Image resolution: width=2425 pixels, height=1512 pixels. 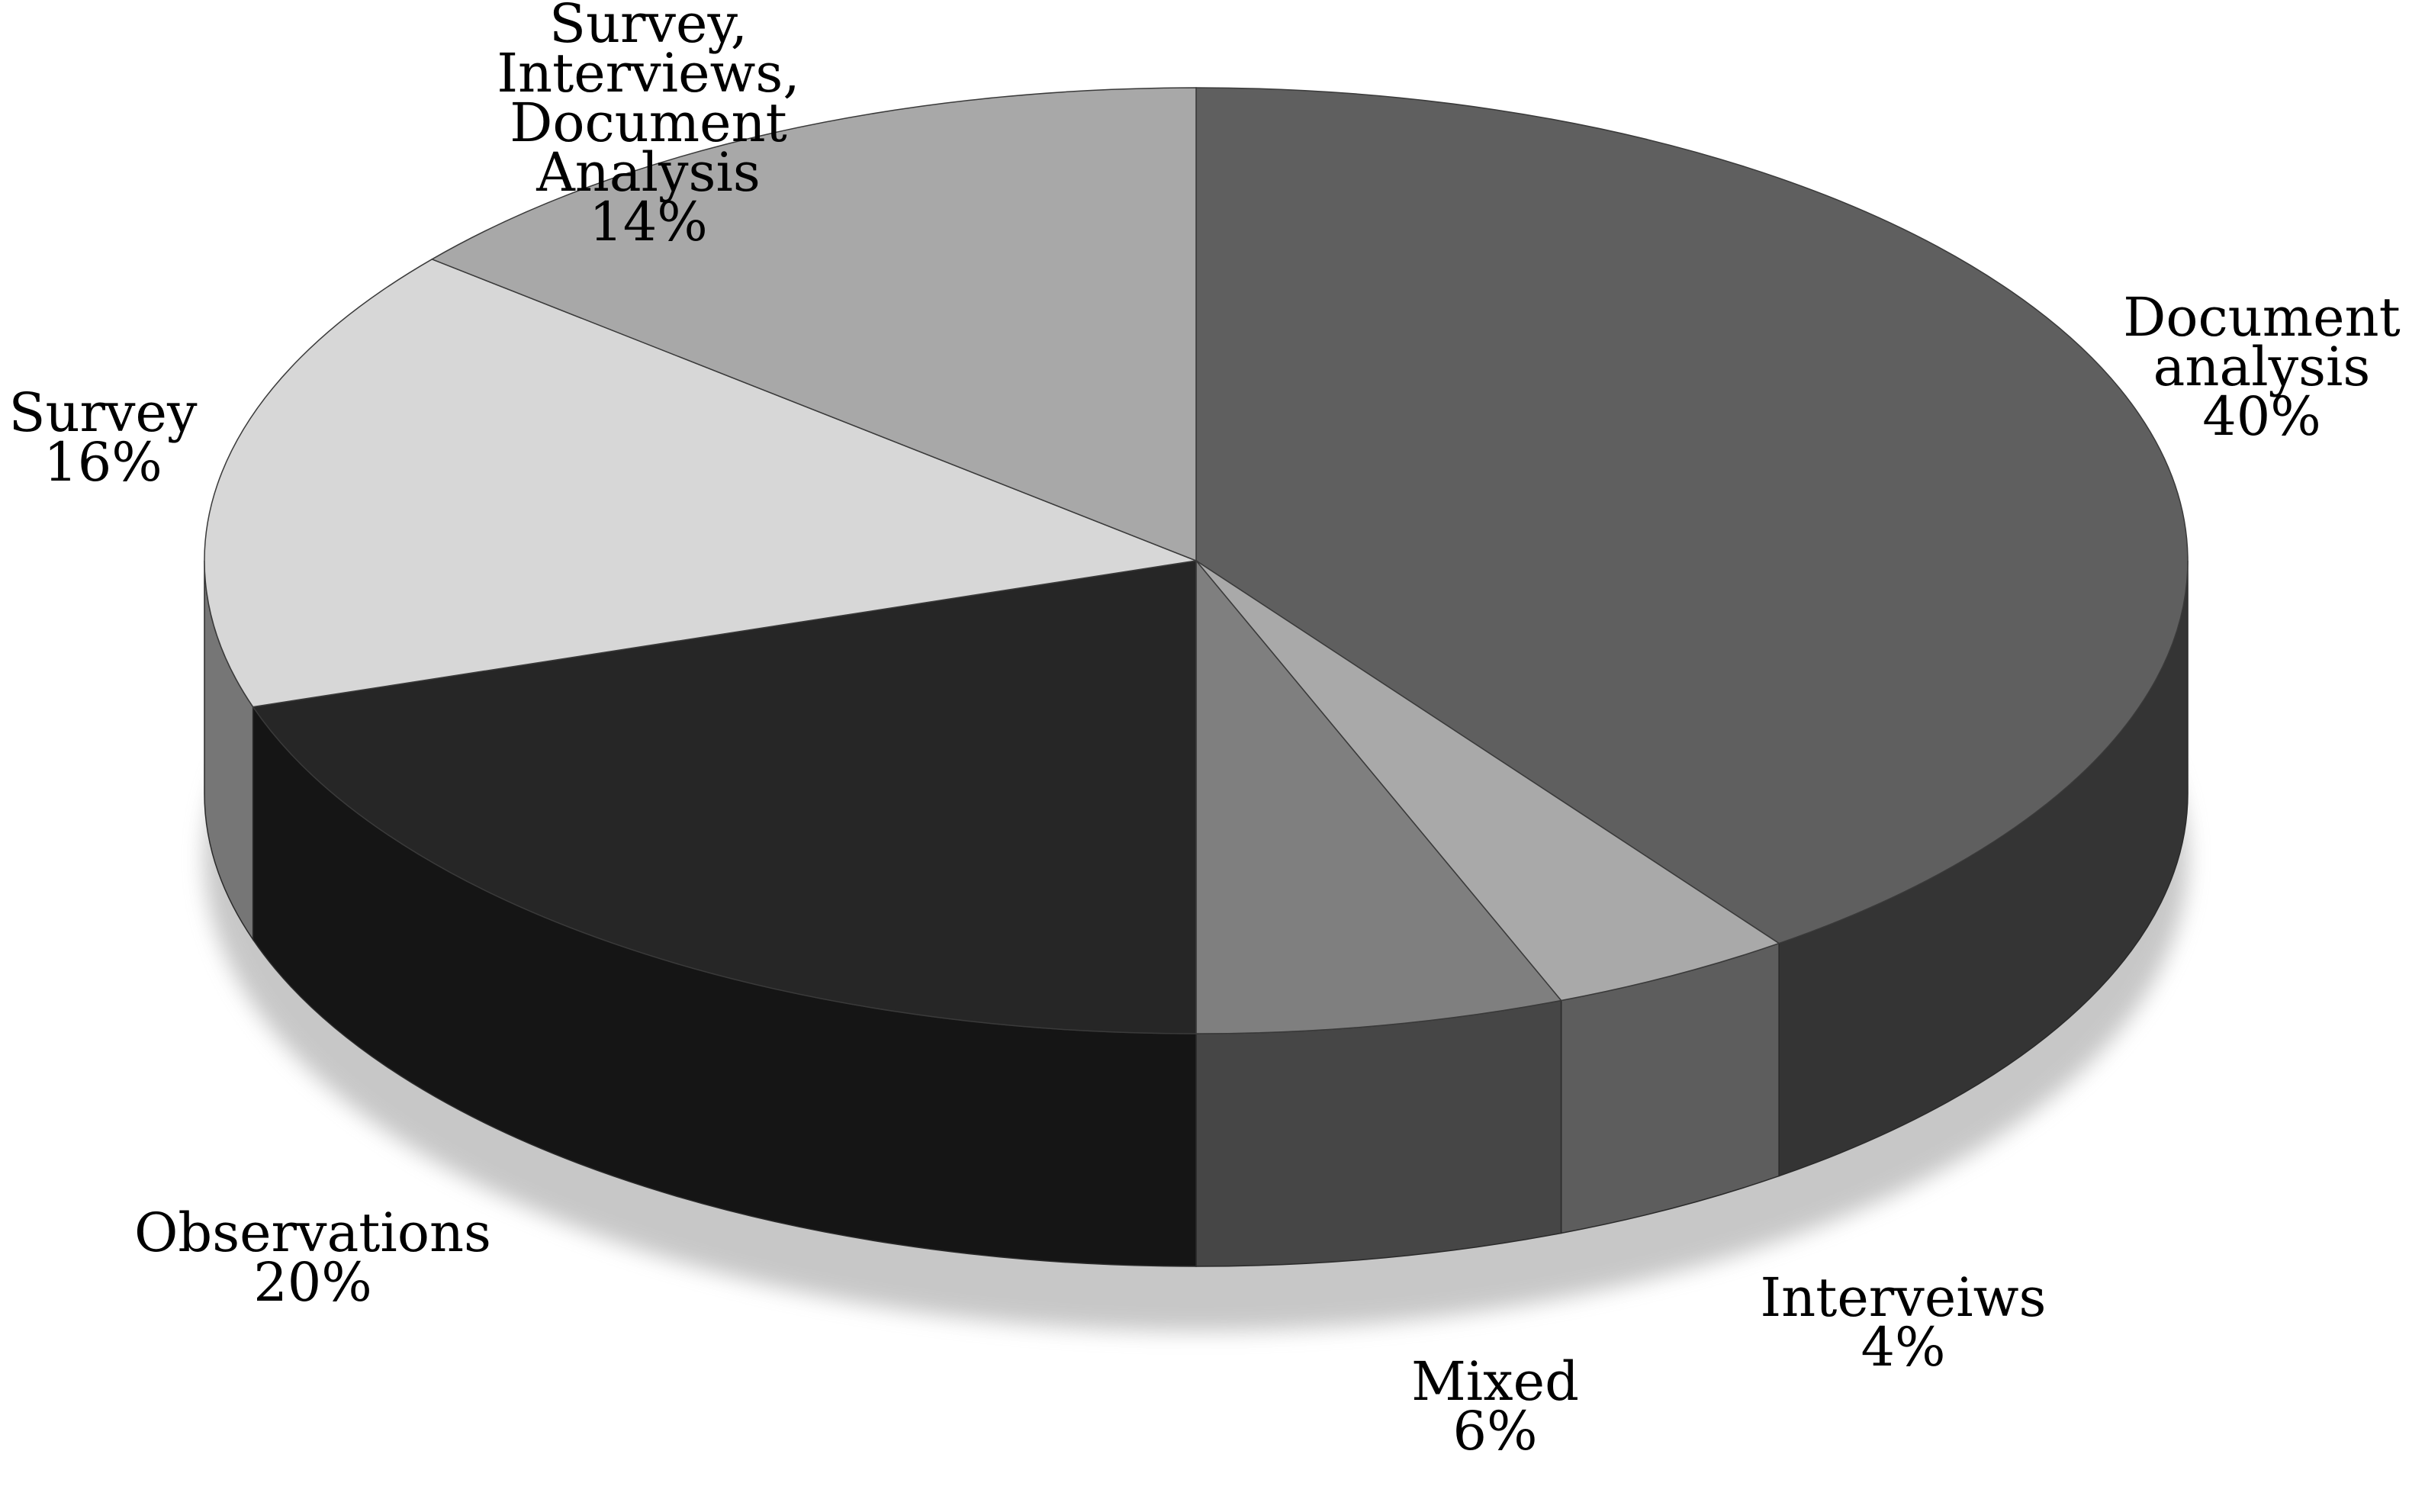 I want to click on slice-observations, so click(x=724, y=797).